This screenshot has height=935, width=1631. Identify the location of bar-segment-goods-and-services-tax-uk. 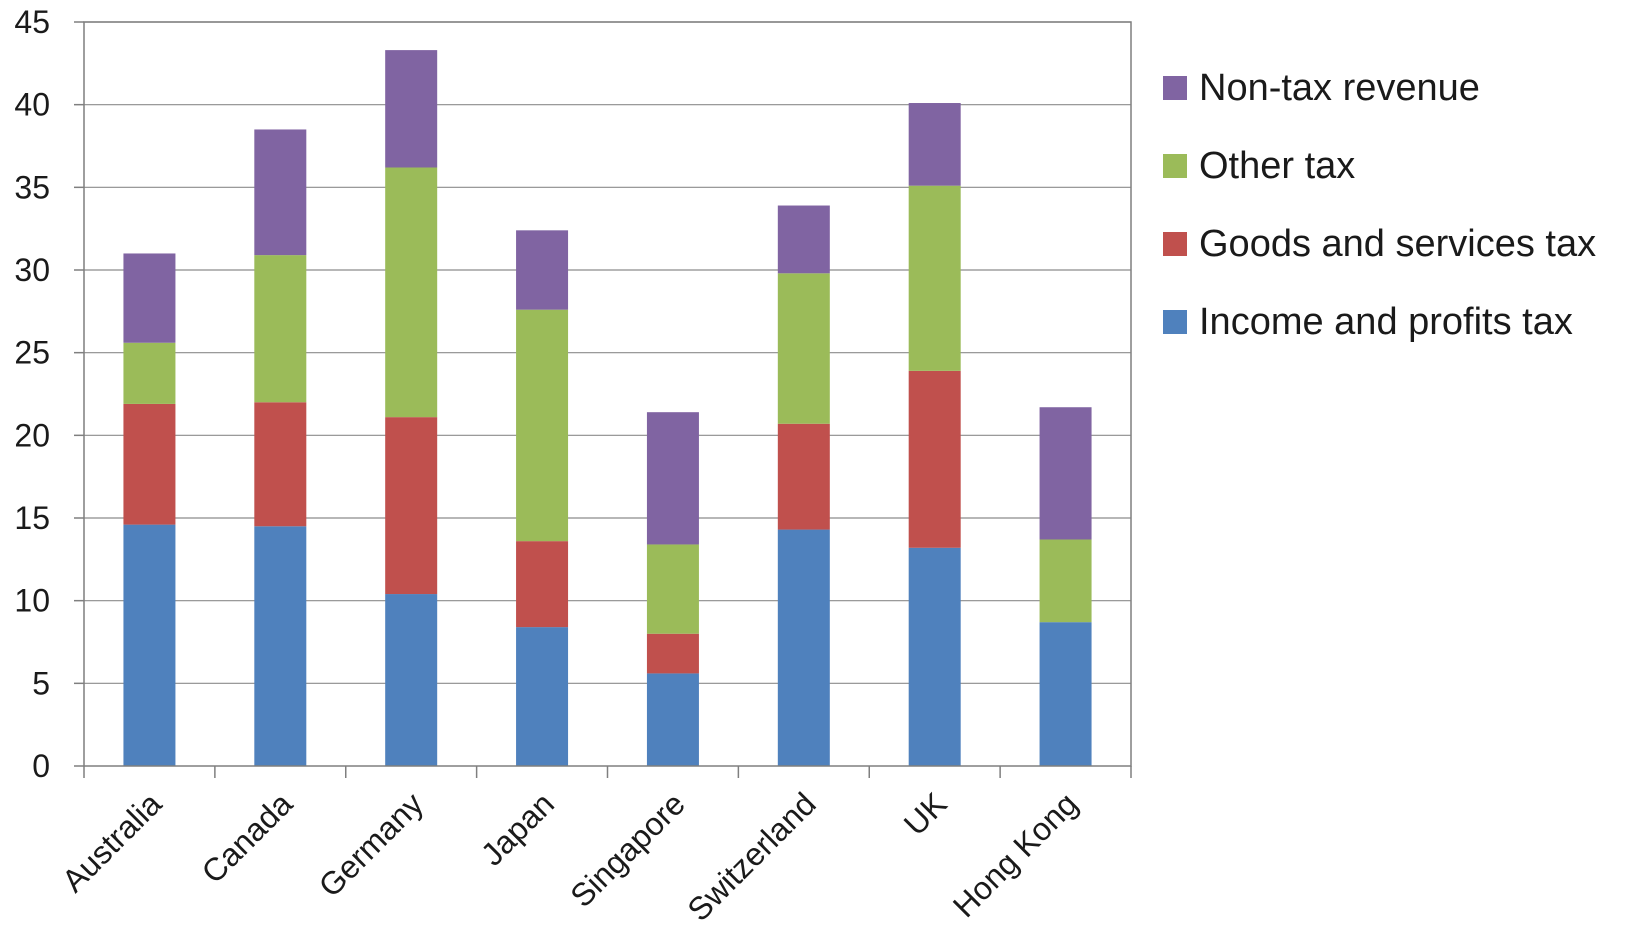
(935, 459).